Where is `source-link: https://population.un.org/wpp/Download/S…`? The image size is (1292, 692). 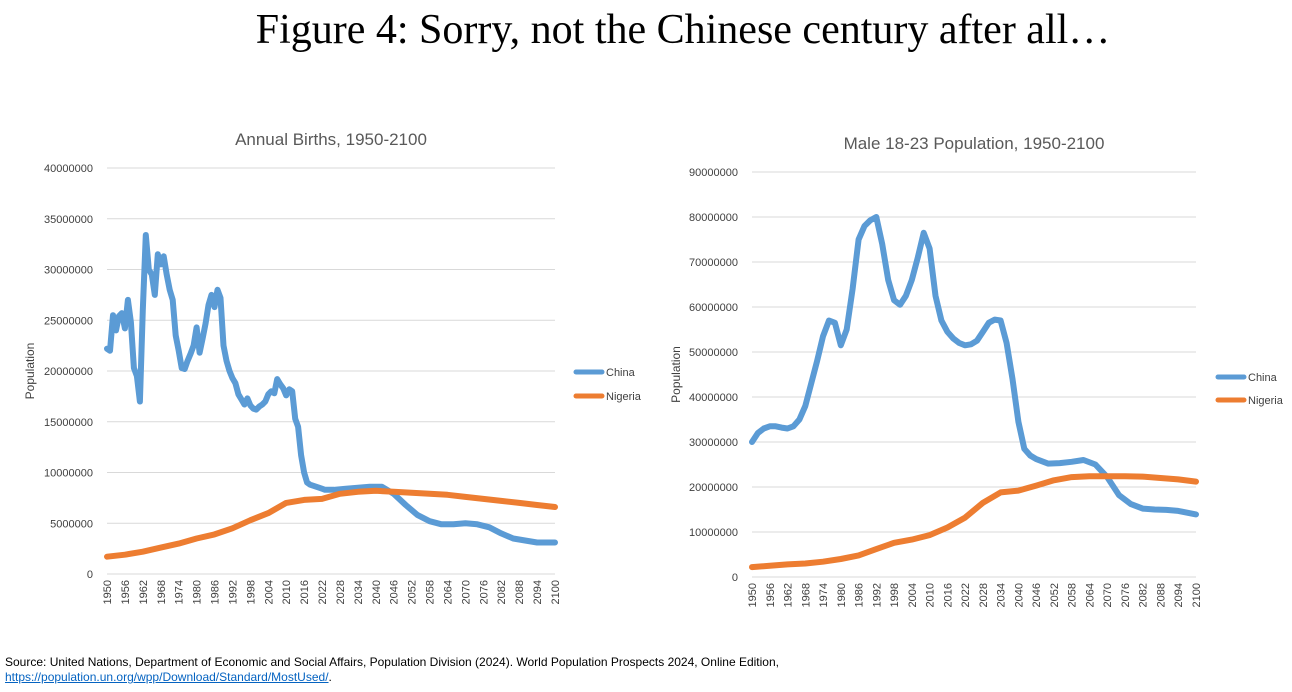 source-link: https://population.un.org/wpp/Download/S… is located at coordinates (167, 677).